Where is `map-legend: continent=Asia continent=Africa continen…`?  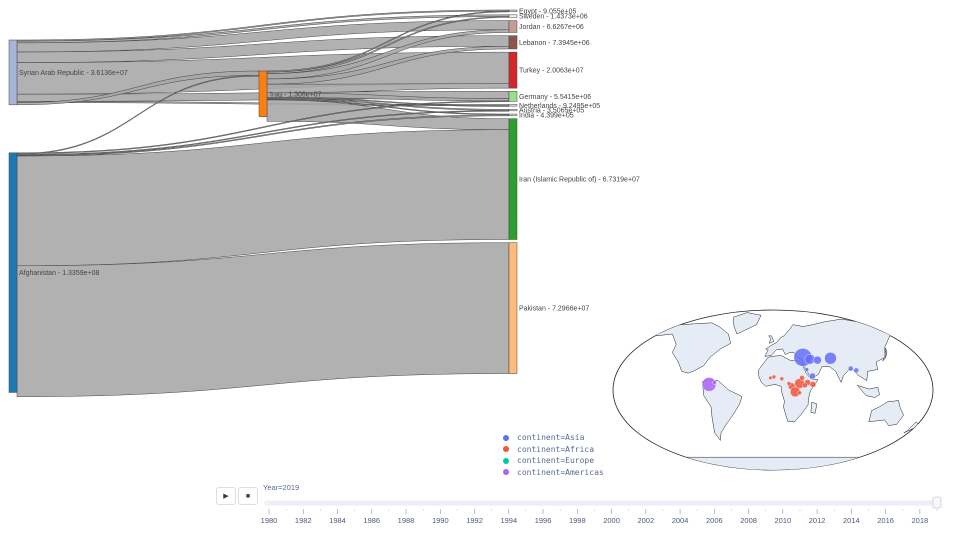 map-legend: continent=Asia continent=Africa continen… is located at coordinates (553, 455).